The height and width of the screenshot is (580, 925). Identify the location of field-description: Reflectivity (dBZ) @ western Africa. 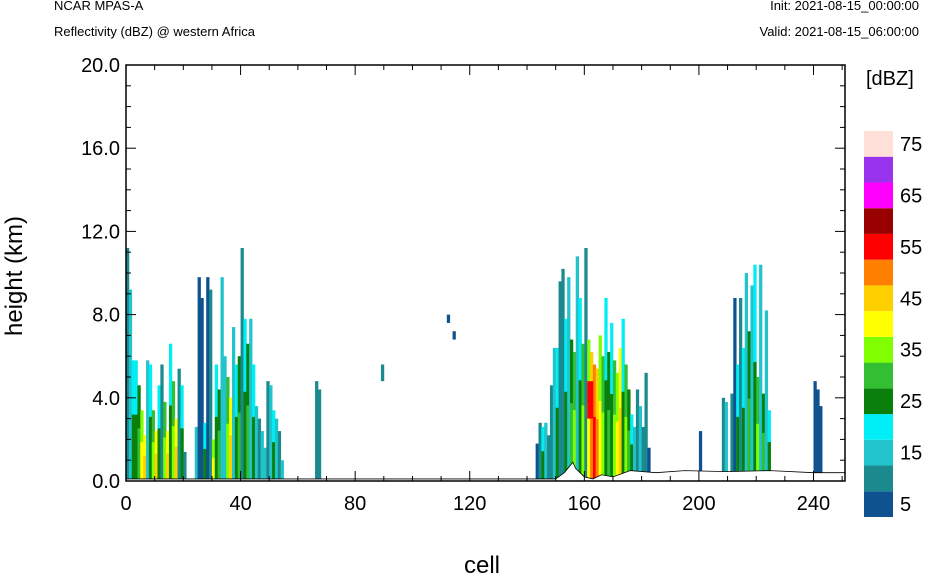
(155, 31).